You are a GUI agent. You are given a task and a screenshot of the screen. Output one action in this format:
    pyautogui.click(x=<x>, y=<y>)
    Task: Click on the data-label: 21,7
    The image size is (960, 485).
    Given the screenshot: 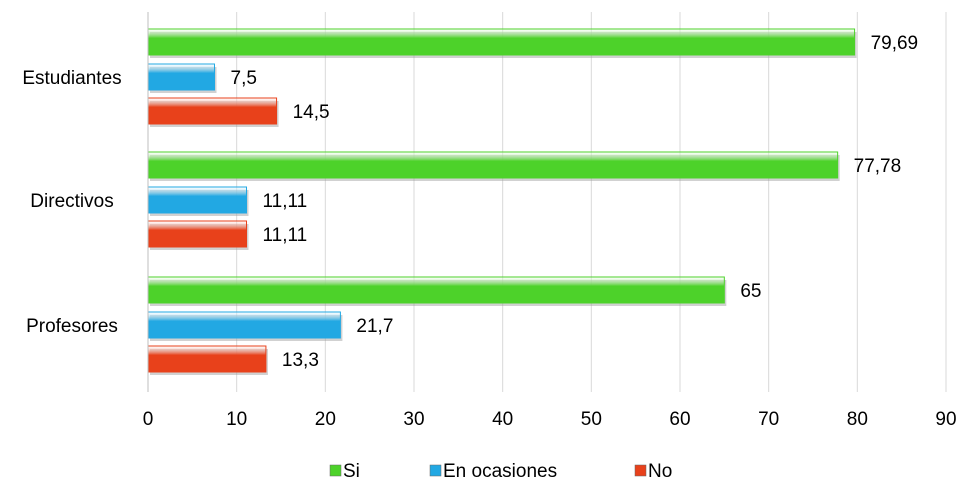 What is the action you would take?
    pyautogui.click(x=374, y=326)
    